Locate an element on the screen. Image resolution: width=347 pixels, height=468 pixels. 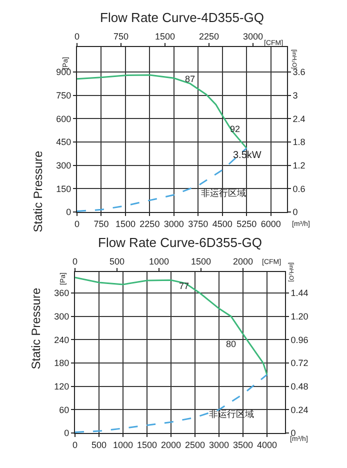
x-tick-label: 5250 is located at coordinates (246, 223).